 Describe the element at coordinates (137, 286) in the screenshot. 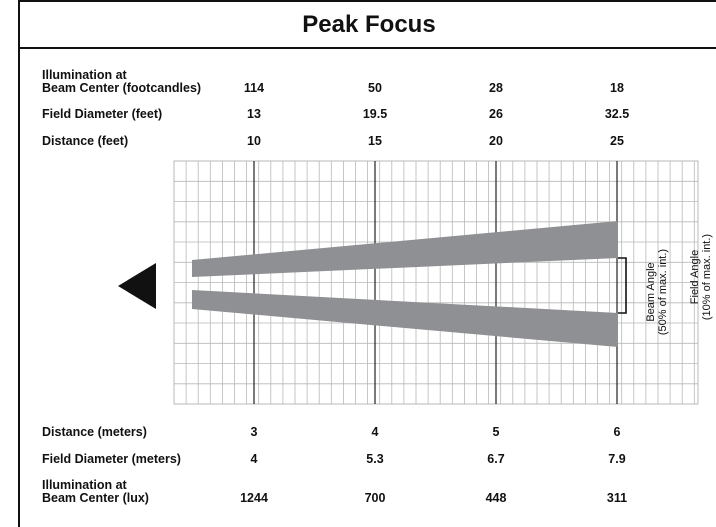

I see `arrow-left-icon` at that location.